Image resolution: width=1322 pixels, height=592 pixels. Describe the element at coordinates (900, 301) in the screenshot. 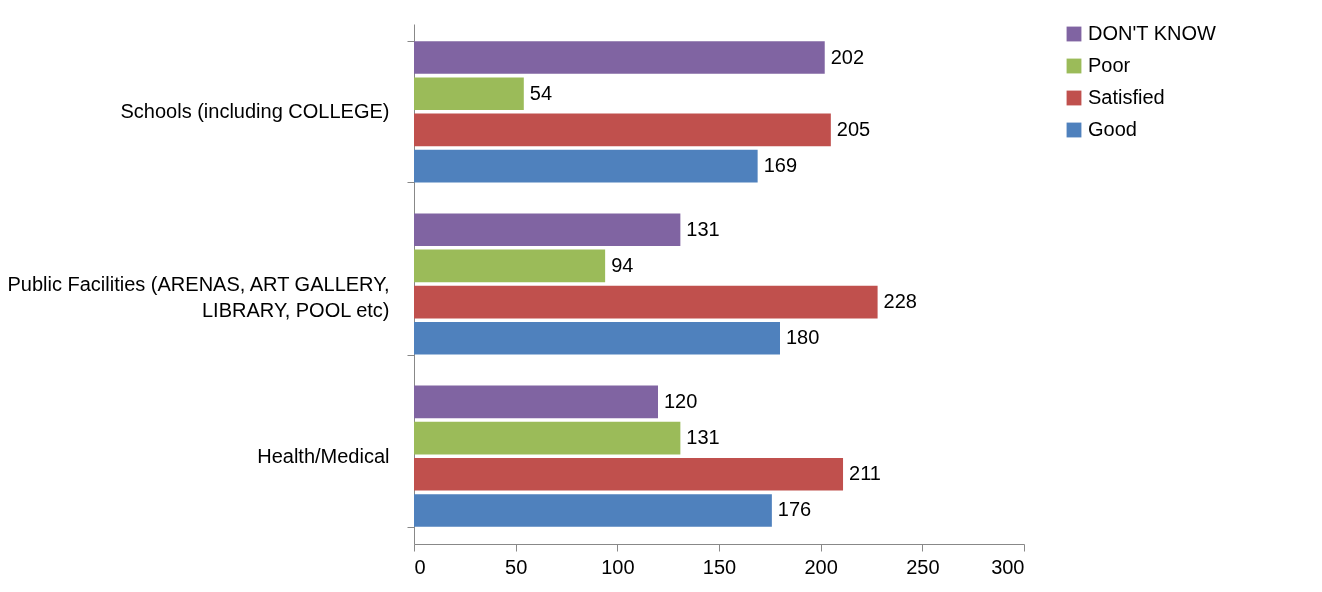

I see `data-label: 228` at that location.